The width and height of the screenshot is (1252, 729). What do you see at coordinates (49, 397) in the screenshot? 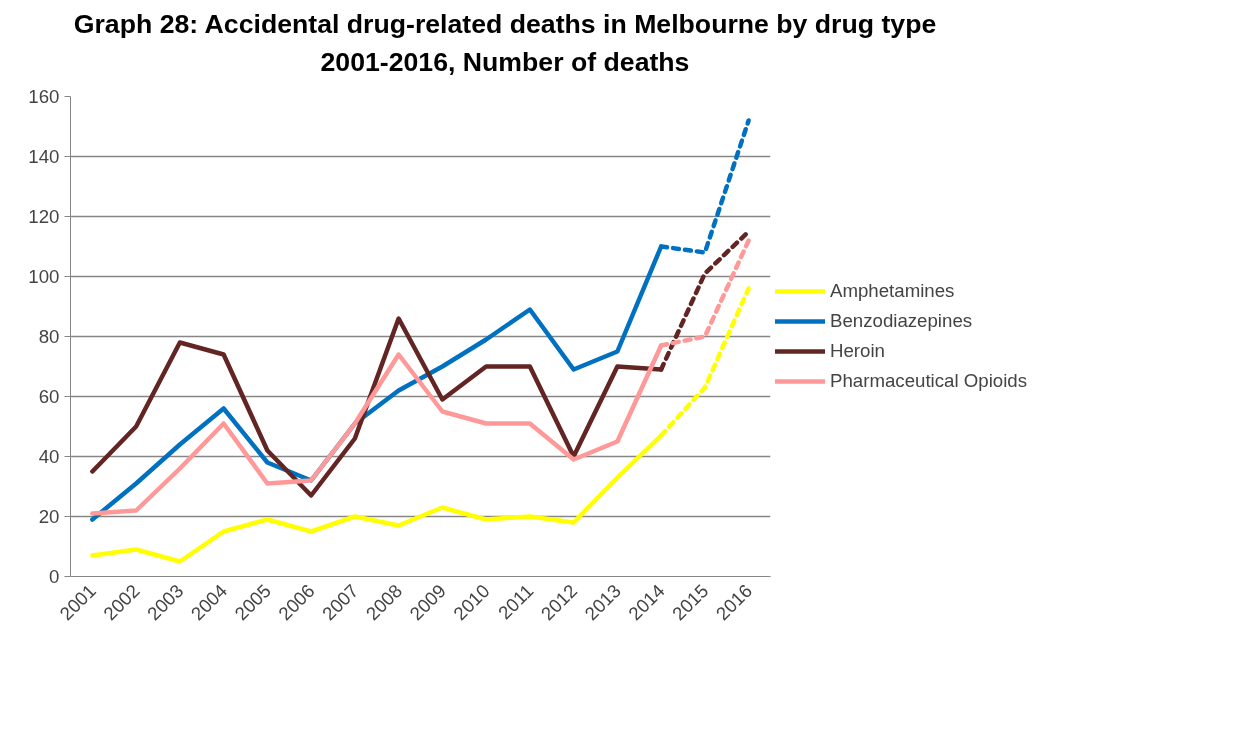
I see `y-tick-label: 60` at bounding box center [49, 397].